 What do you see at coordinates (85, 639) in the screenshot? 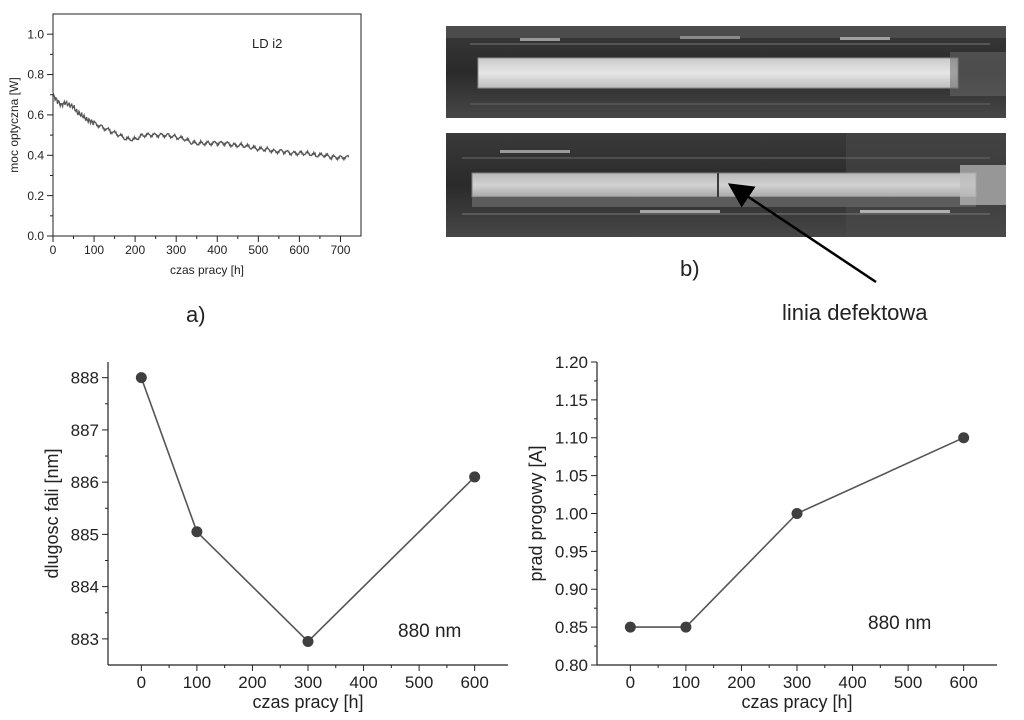
I see `y-tick-label: 883` at bounding box center [85, 639].